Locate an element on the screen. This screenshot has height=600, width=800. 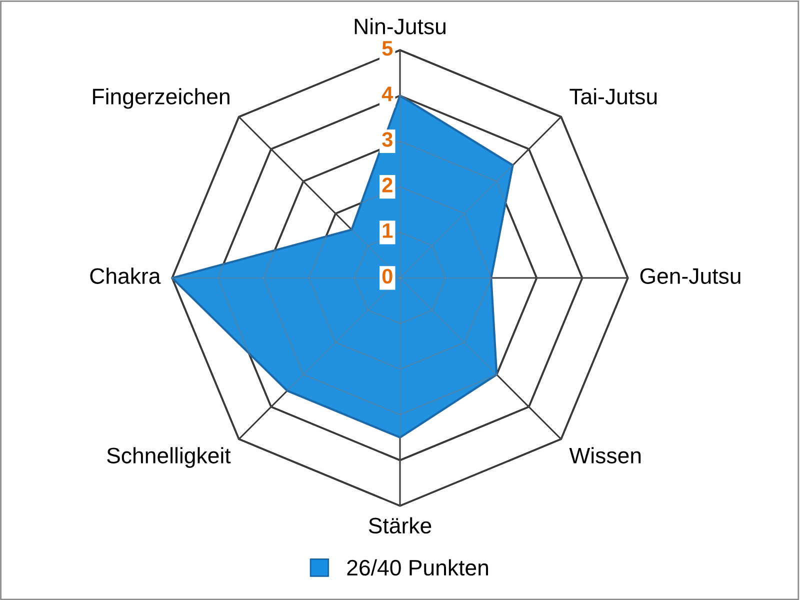
spoke-label: Fingerzeichen is located at coordinates (161, 98).